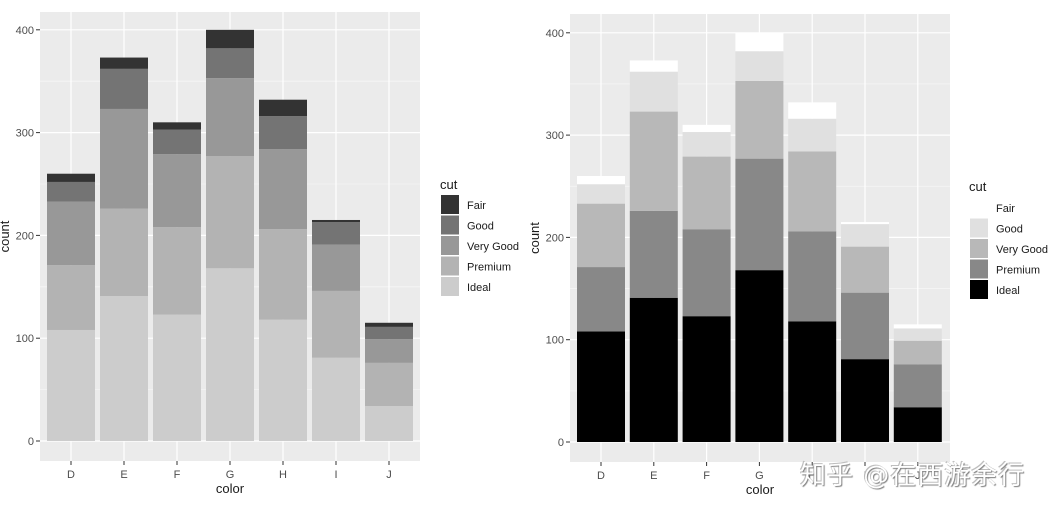 This screenshot has width=1051, height=518. Describe the element at coordinates (706, 283) in the screenshot. I see `bar-stack-F` at that location.